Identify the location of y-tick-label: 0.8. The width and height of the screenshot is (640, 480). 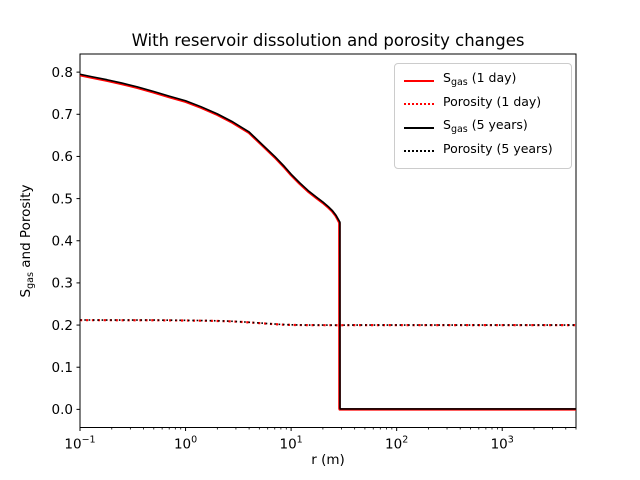
(62, 73).